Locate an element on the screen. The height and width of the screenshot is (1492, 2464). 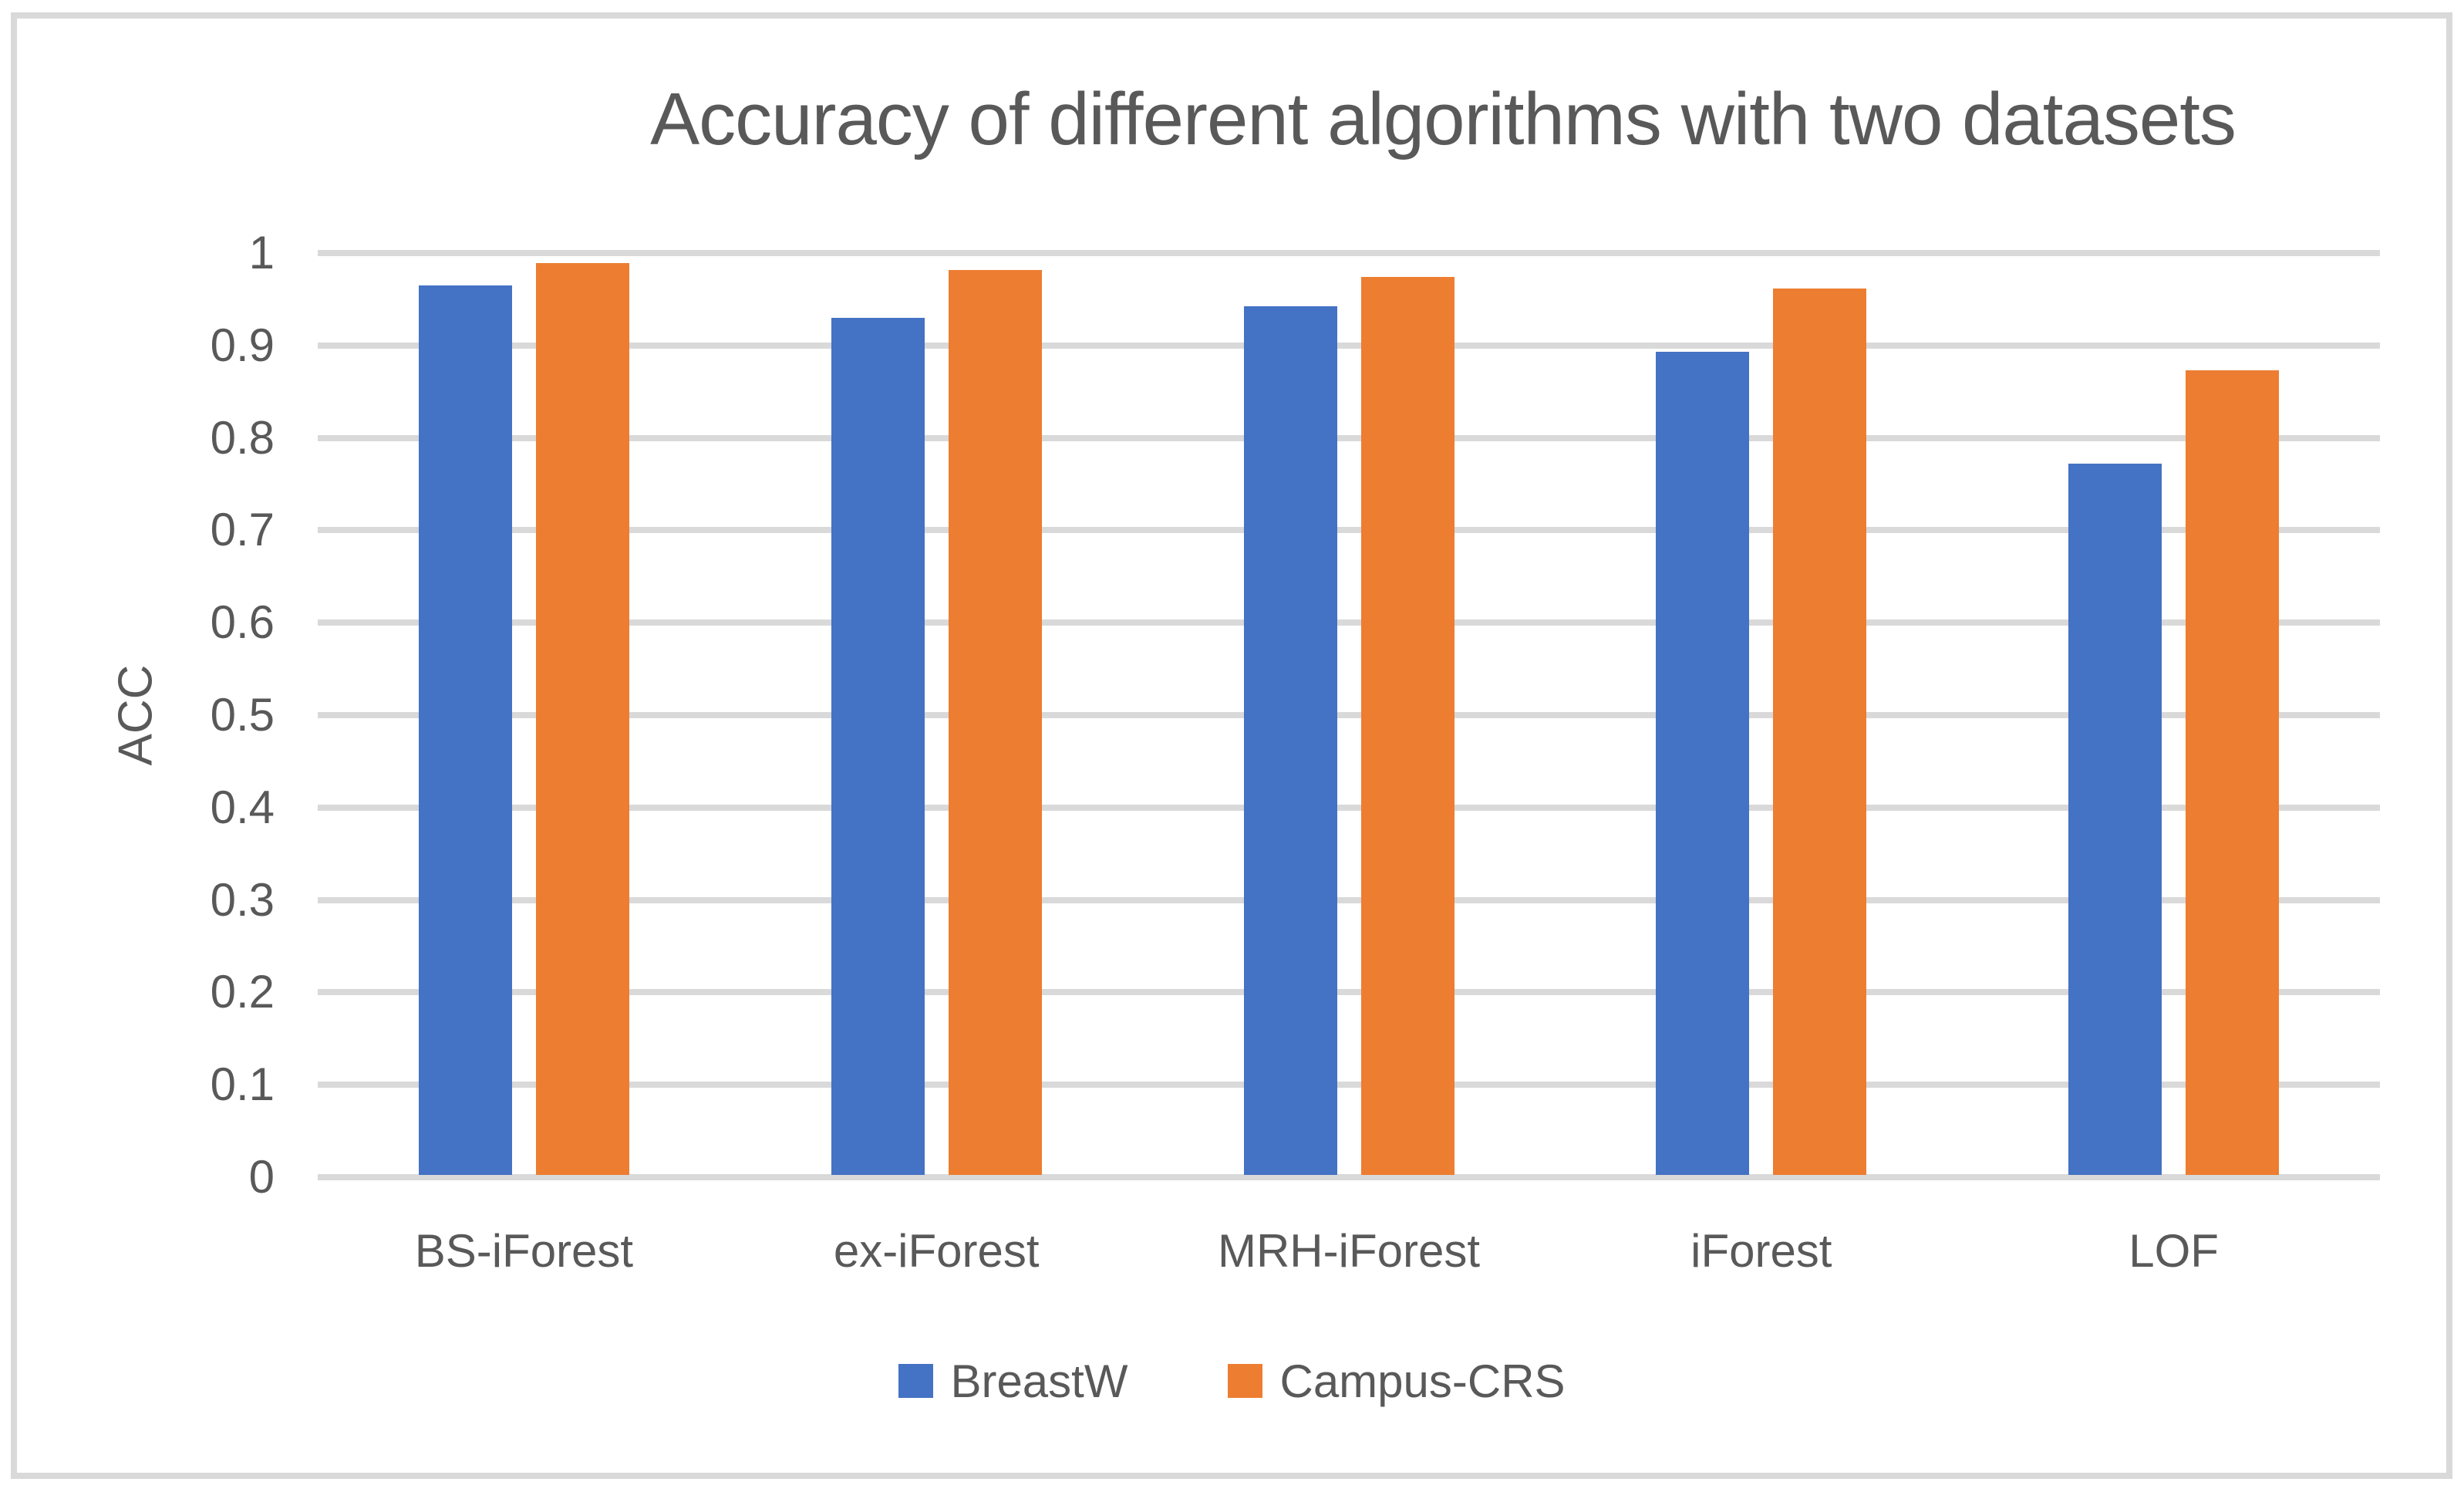
legend-item-campus-crs: Campus-CRS is located at coordinates (1397, 1382).